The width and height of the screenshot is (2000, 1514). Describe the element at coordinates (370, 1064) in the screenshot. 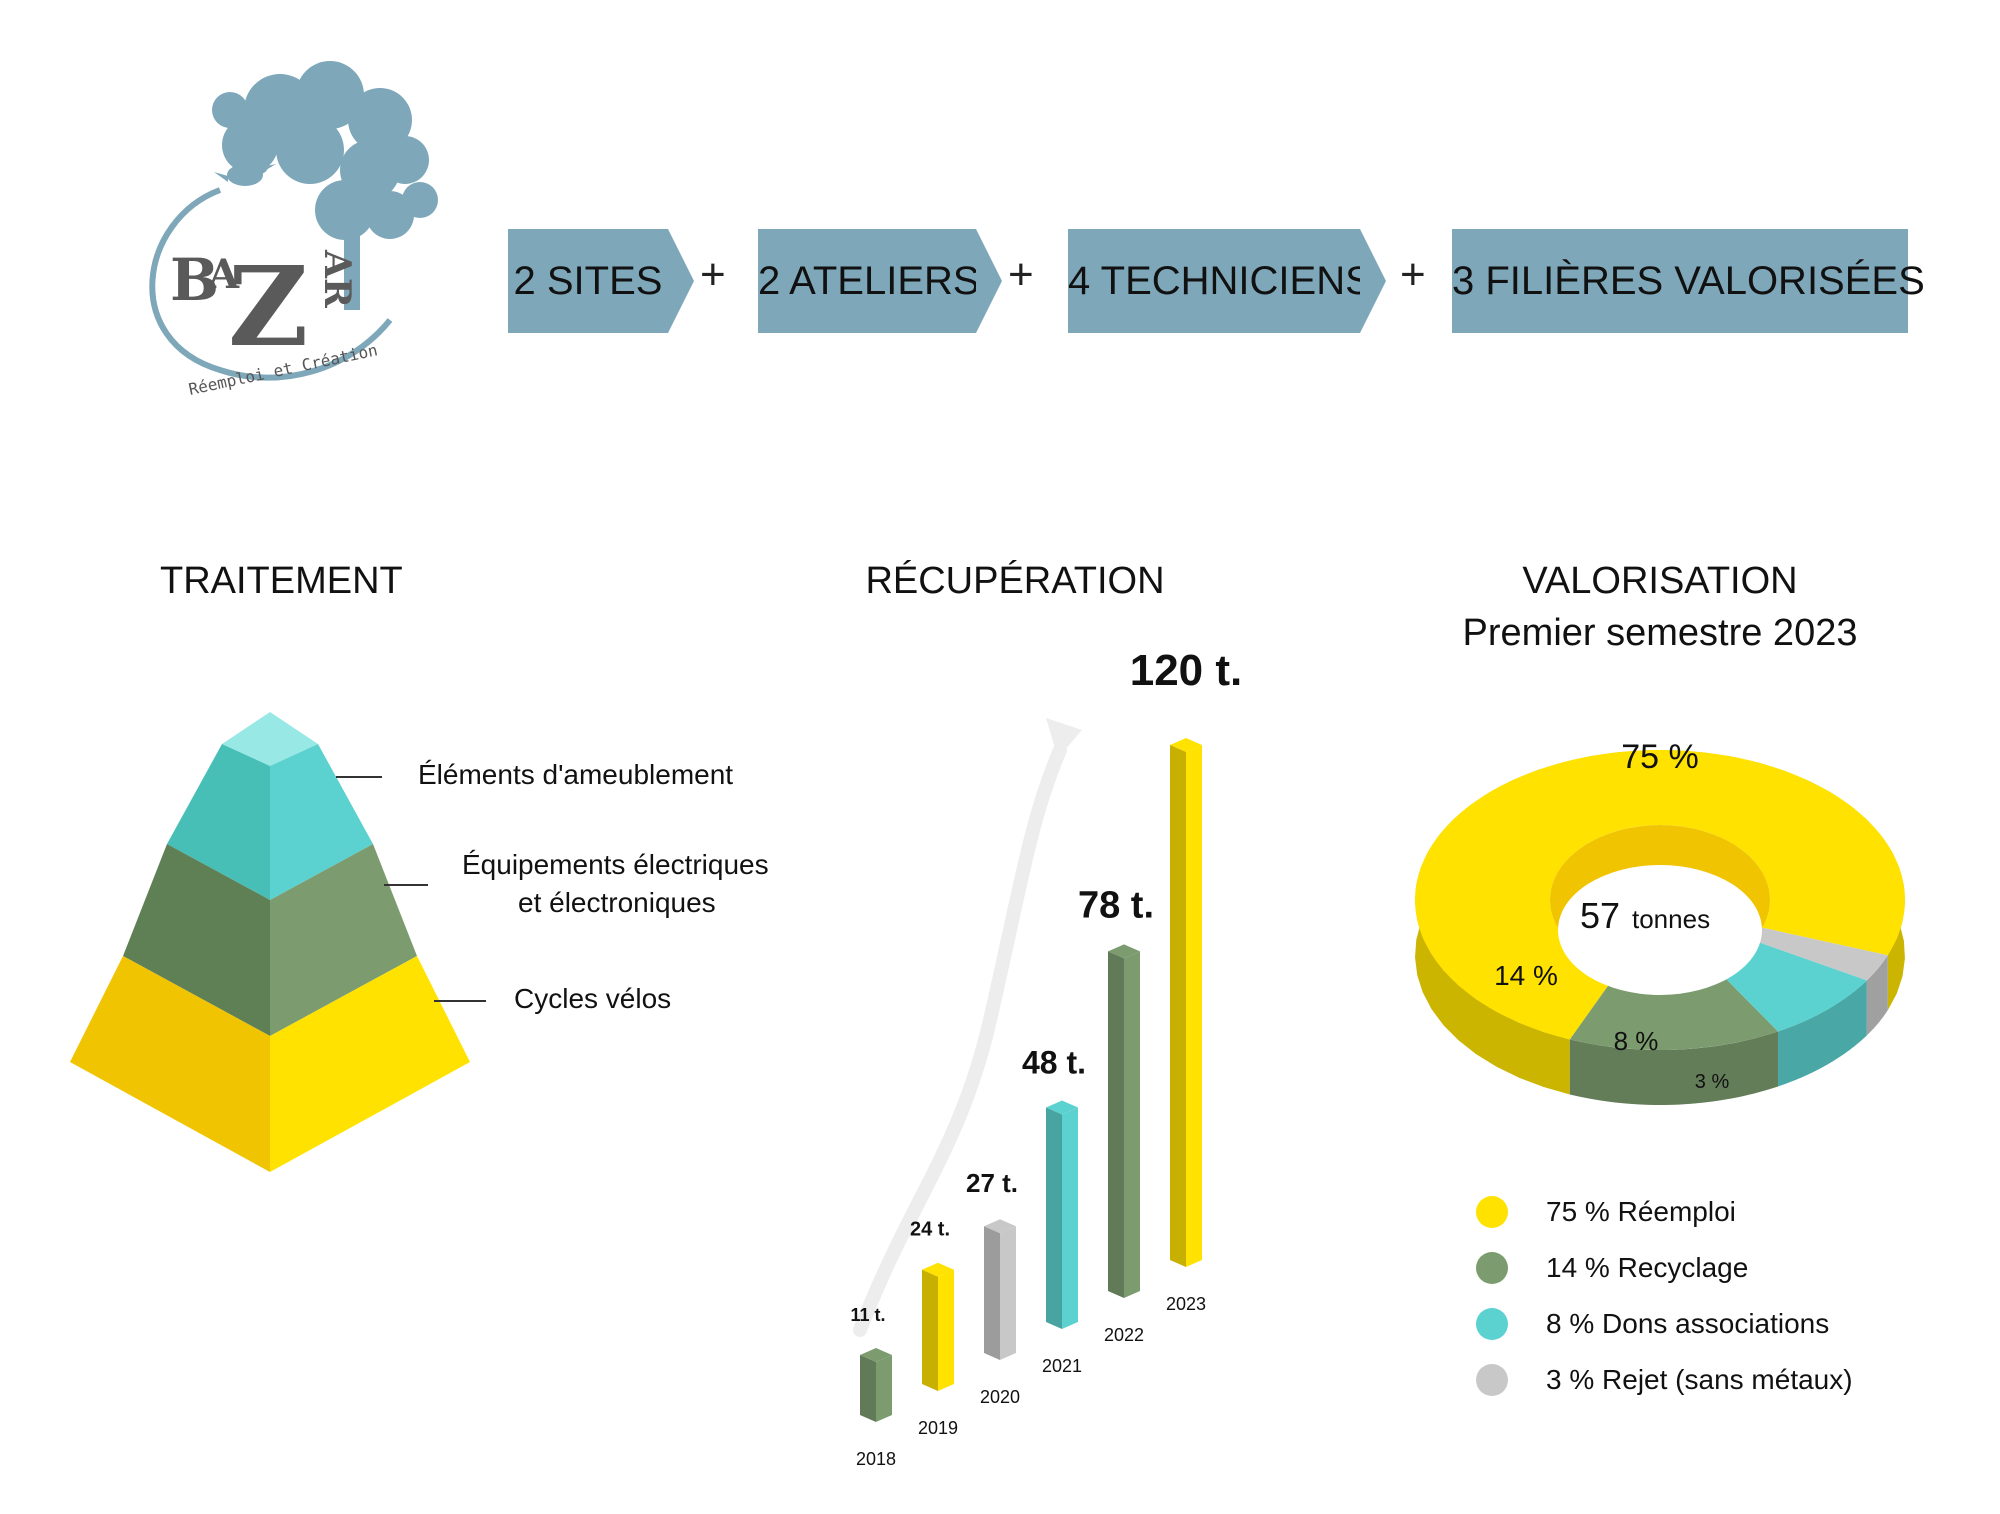

I see `pyramid-level-3-right` at that location.